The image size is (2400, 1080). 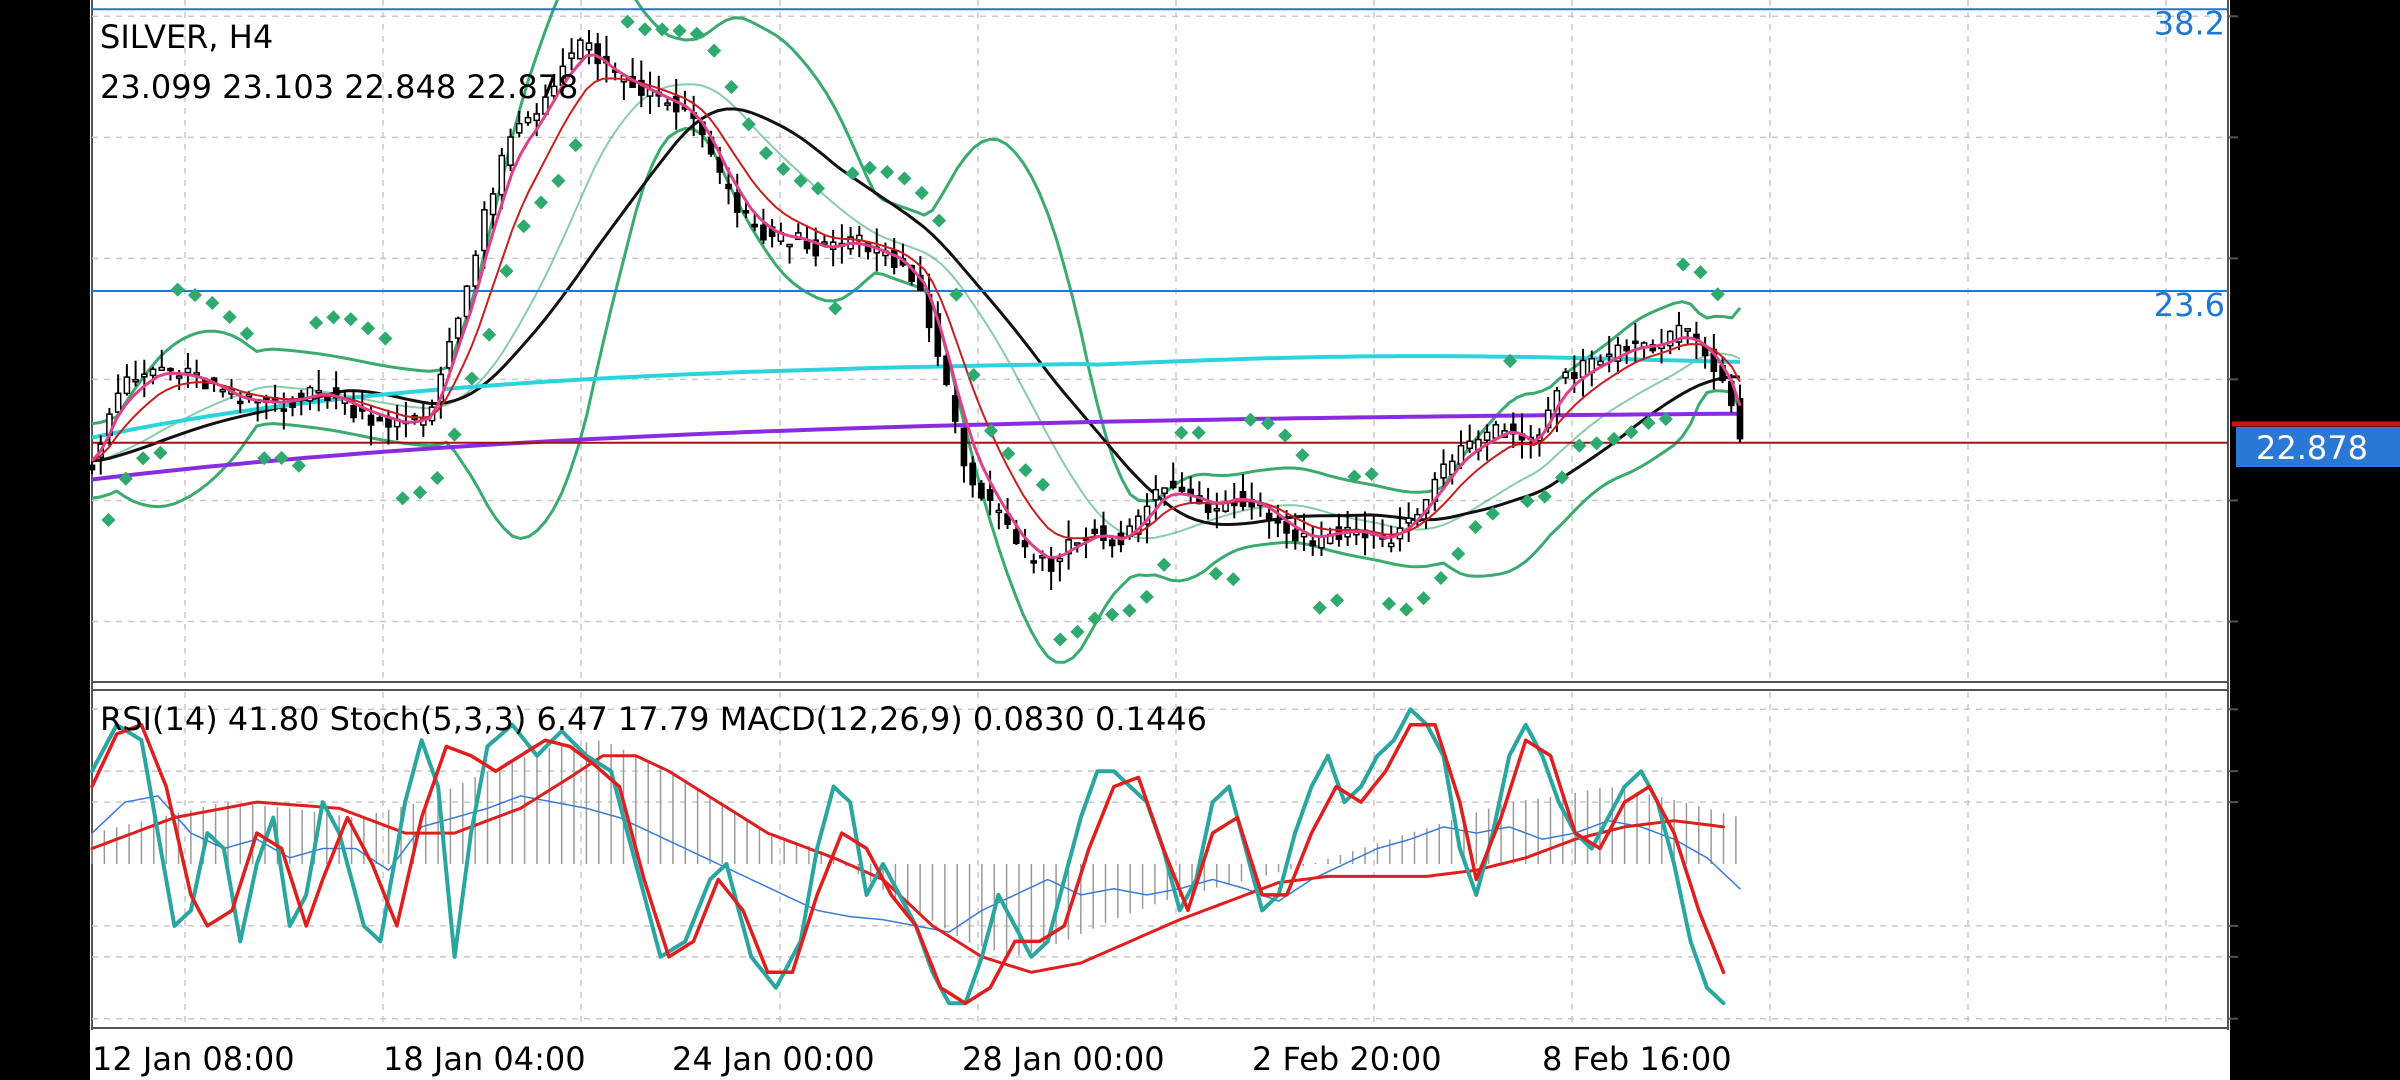 I want to click on ma-cyan, so click(x=916, y=397).